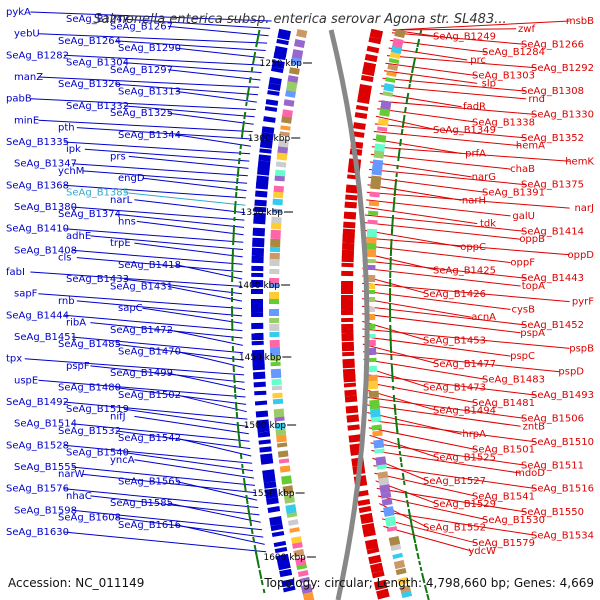 Image resolution: width=600 pixels, height=600 pixels. I want to click on gene-label-left: ychM, so click(71, 171).